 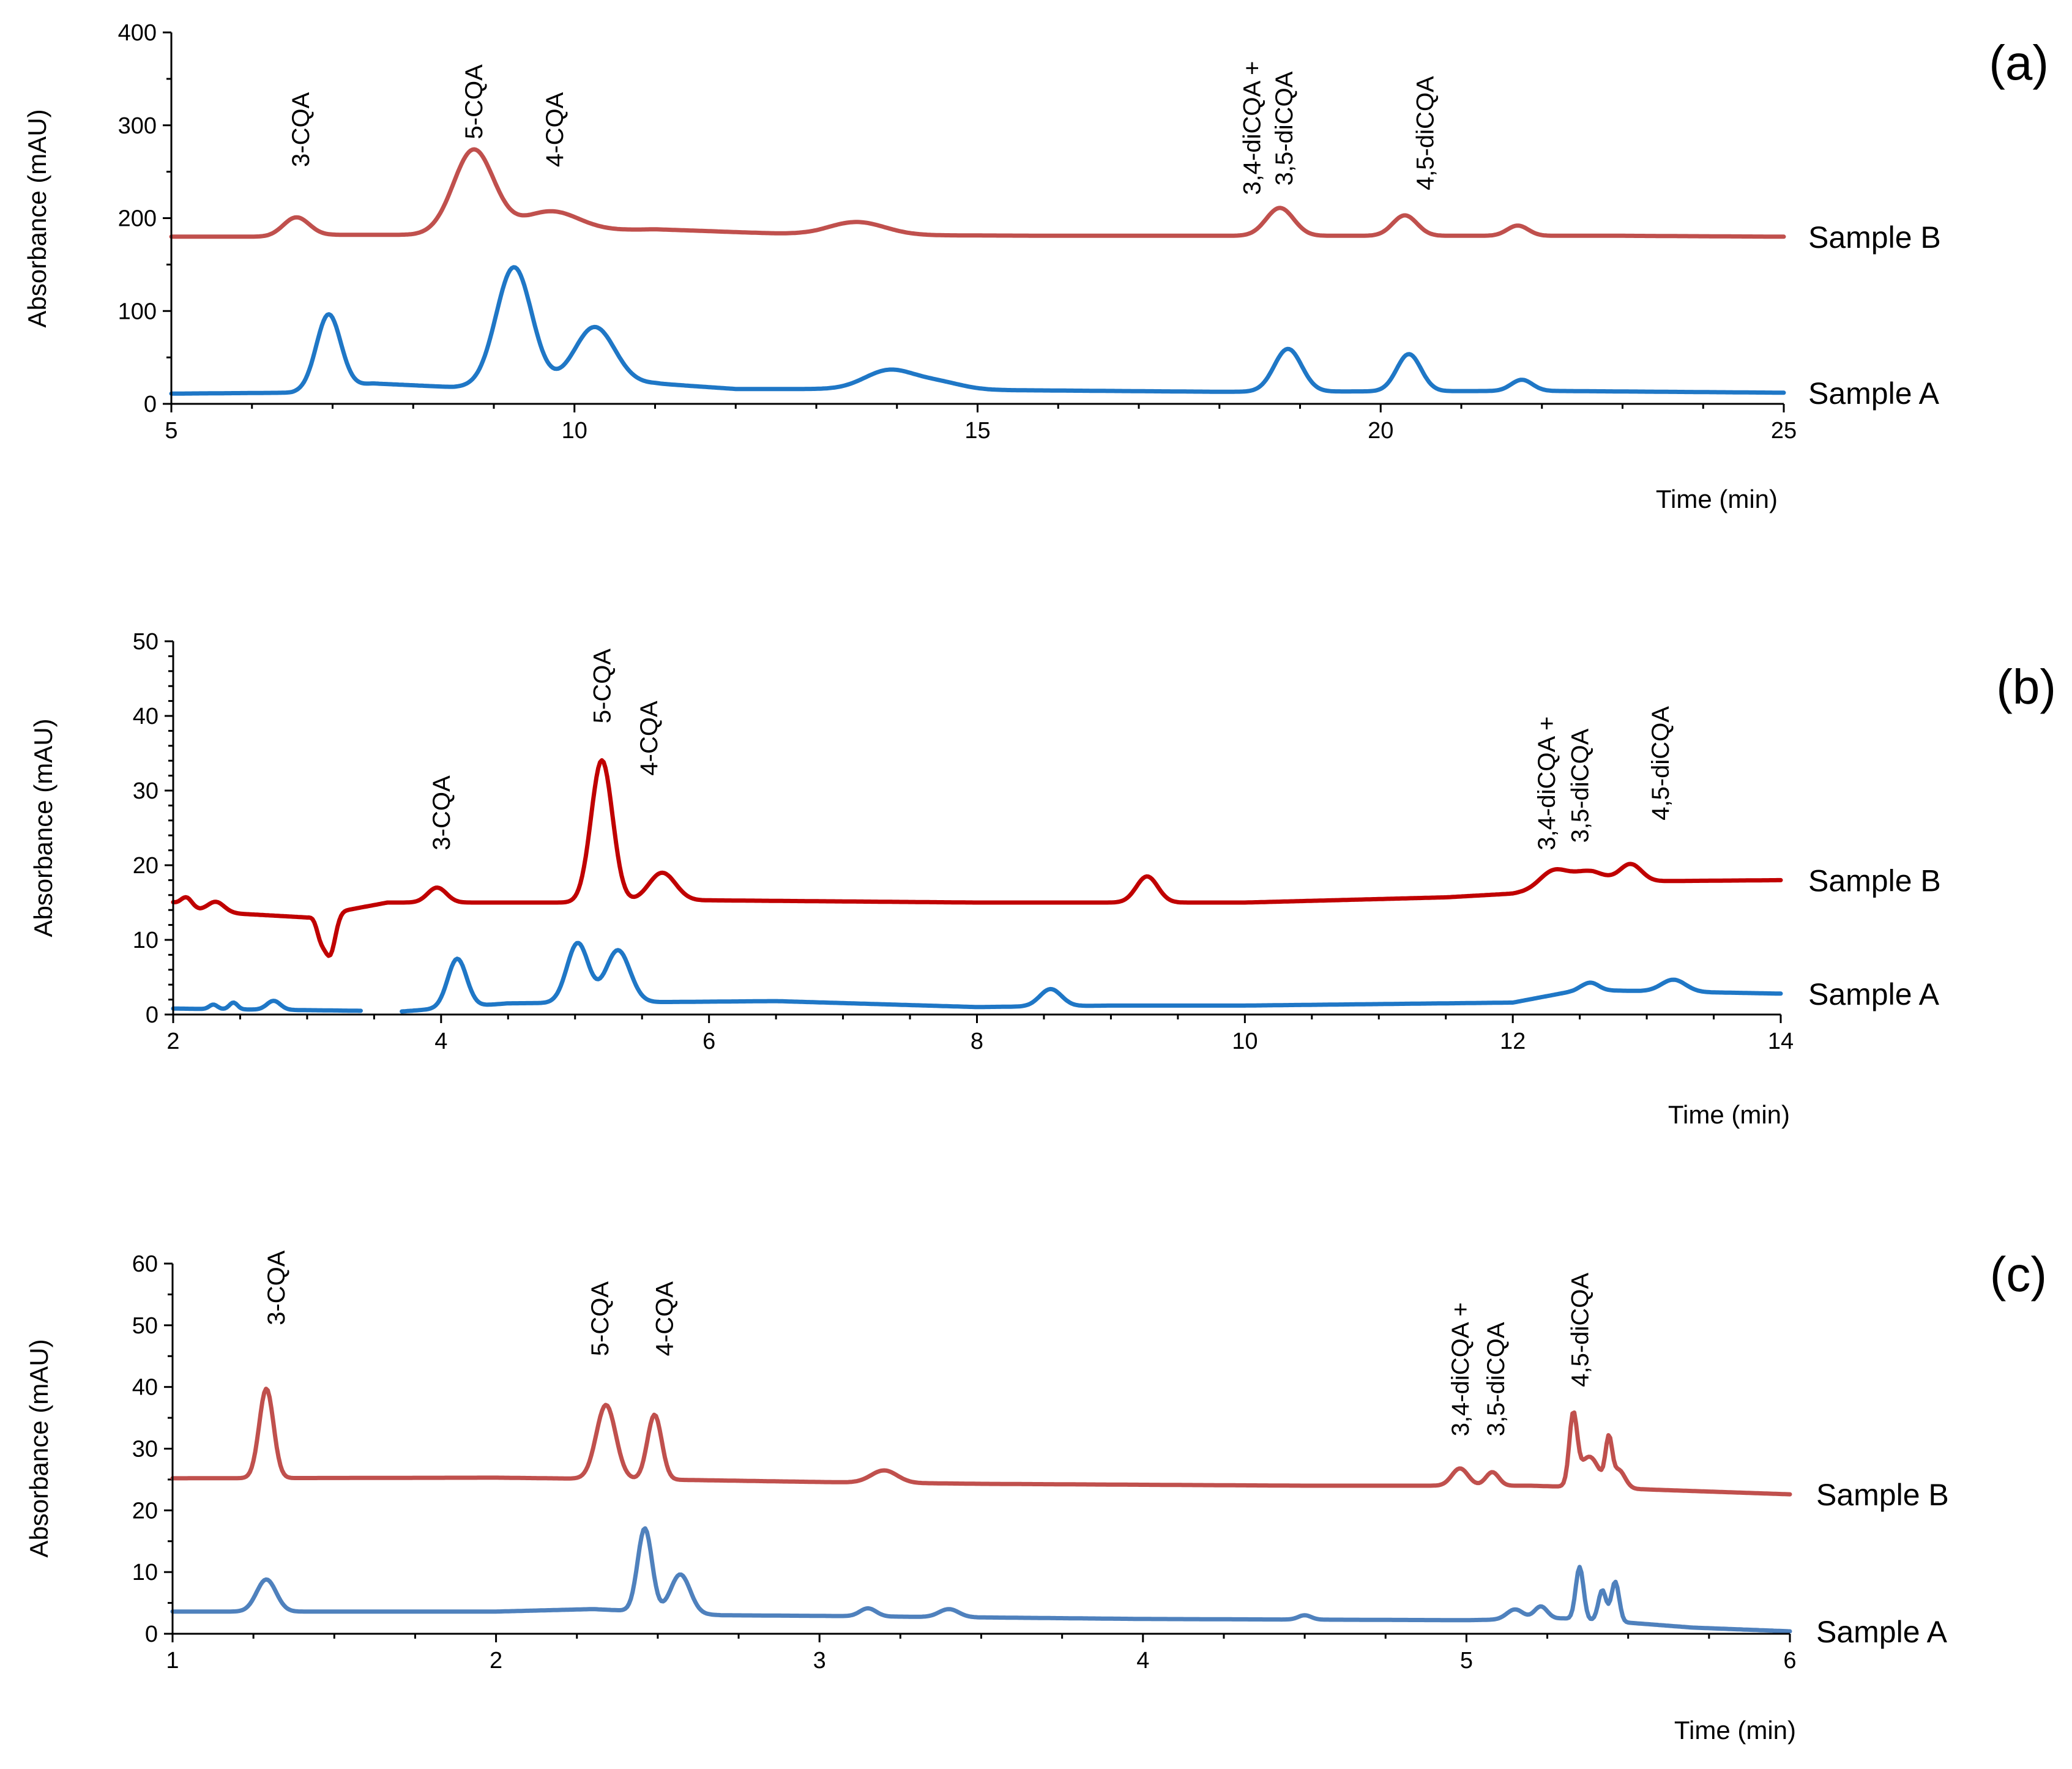 What do you see at coordinates (137, 311) in the screenshot?
I see `y-tick-label: 100` at bounding box center [137, 311].